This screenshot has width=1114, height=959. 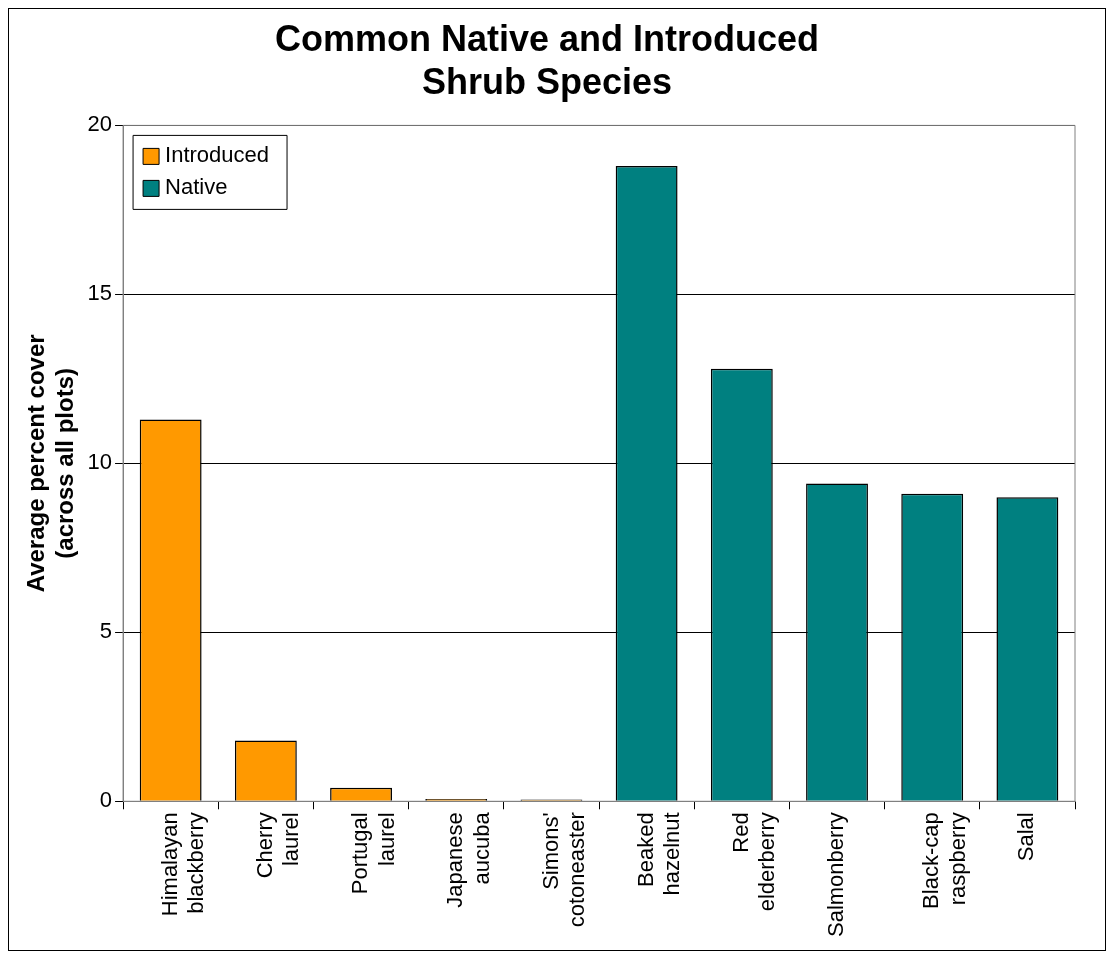 I want to click on y-tick-label: 15, so click(x=100, y=293).